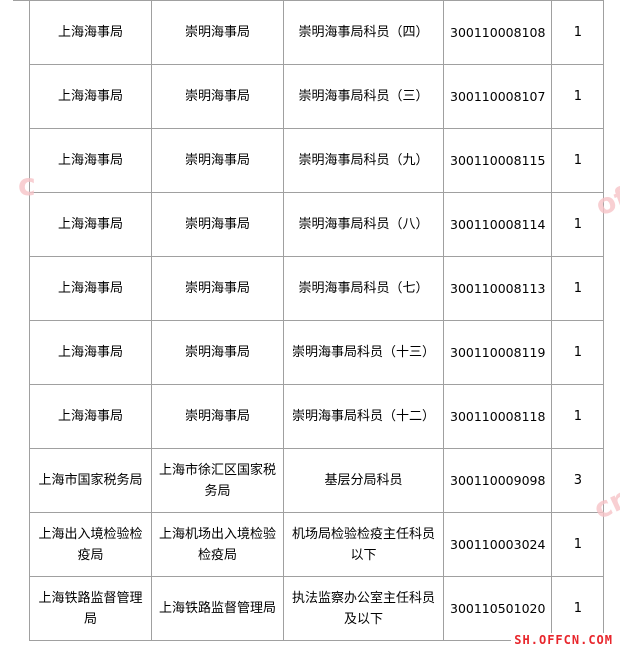 Image resolution: width=620 pixels, height=651 pixels. What do you see at coordinates (497, 288) in the screenshot?
I see `position-code-cell: 300110008113` at bounding box center [497, 288].